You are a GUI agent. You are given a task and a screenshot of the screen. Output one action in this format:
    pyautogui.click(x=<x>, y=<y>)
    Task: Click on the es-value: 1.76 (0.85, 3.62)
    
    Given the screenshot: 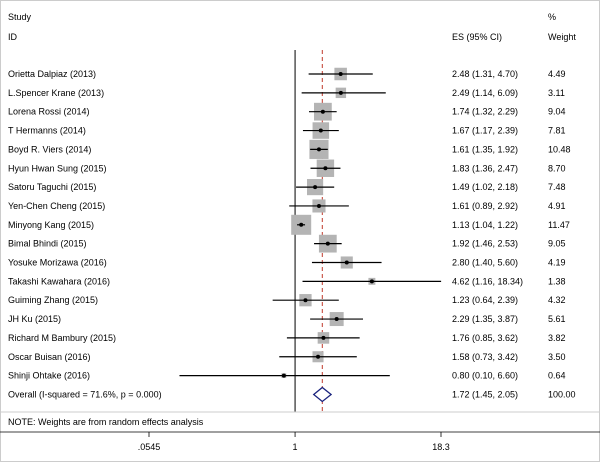 What is the action you would take?
    pyautogui.click(x=485, y=338)
    